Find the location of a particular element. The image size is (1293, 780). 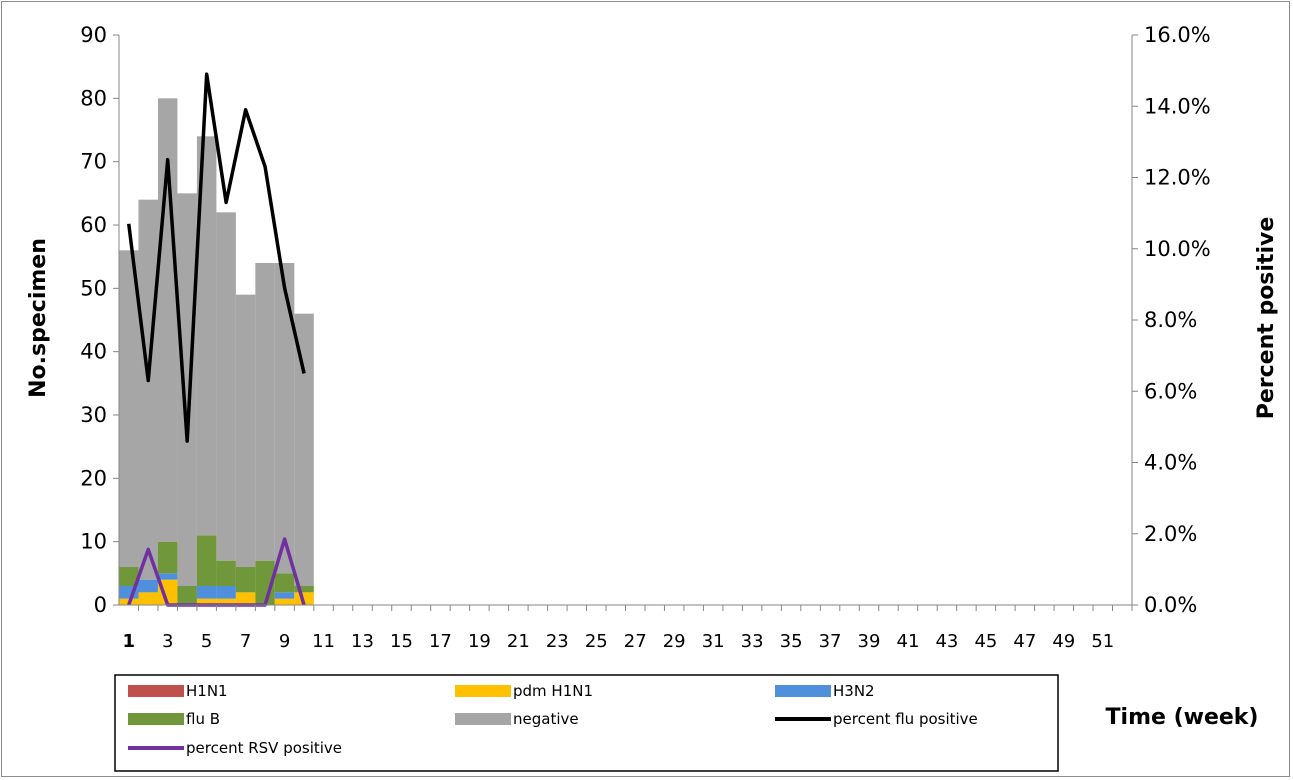

y2-tick-label: 12.0% is located at coordinates (1177, 178).